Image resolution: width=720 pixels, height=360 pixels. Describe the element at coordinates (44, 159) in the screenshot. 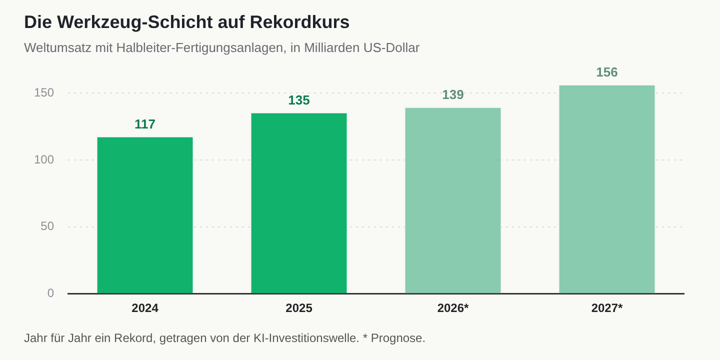

I see `y-tick-label: 100` at that location.